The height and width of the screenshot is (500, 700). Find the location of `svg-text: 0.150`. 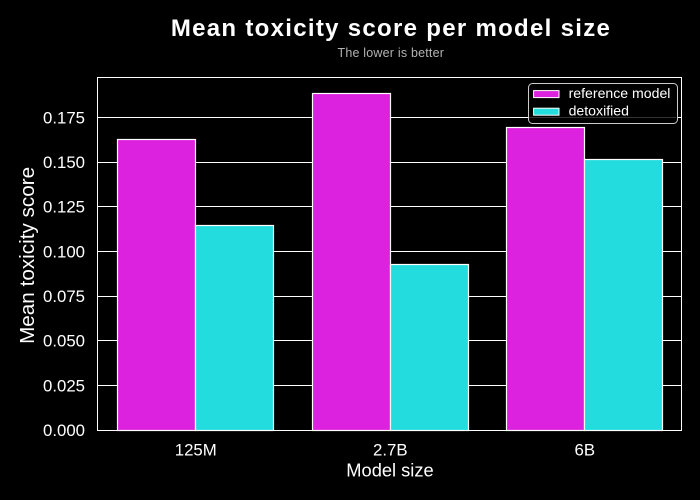

svg-text: 0.150 is located at coordinates (64, 162).